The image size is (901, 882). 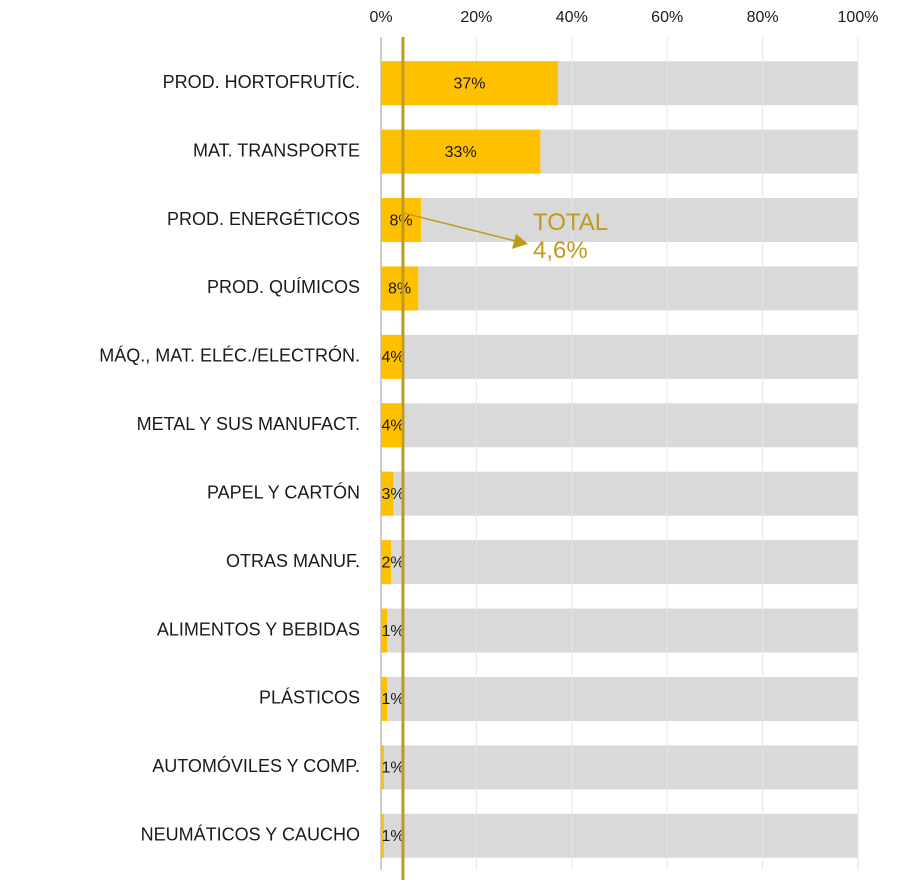 What do you see at coordinates (229, 355) in the screenshot?
I see `y-tick-label: MÁQ., MAT. ELÉC./ELECTRÓN.` at bounding box center [229, 355].